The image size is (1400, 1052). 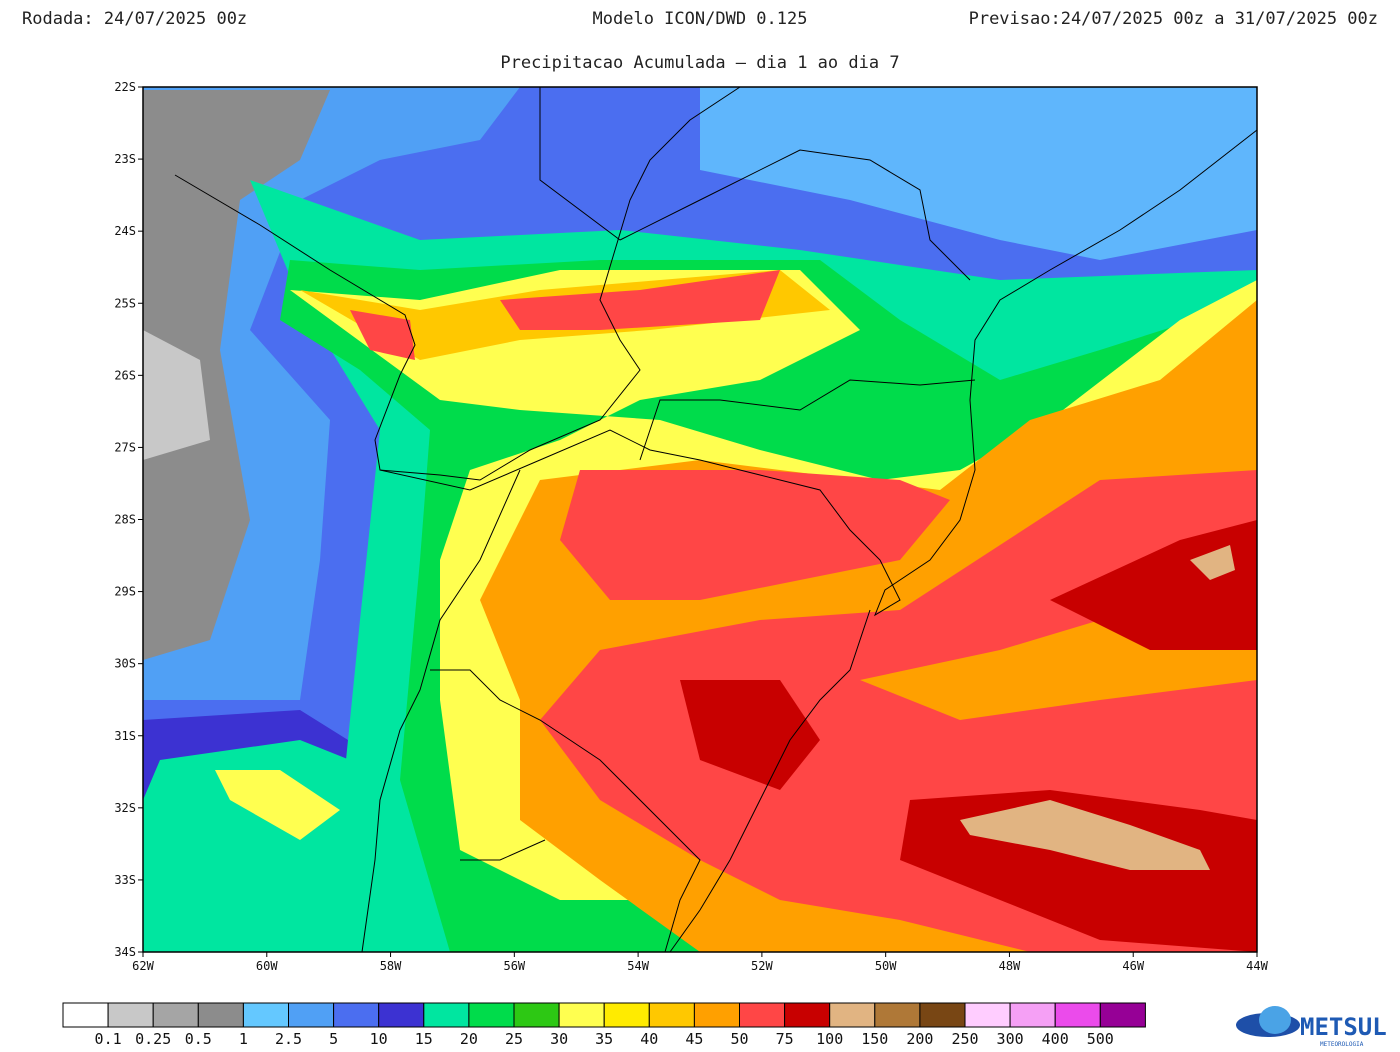 What do you see at coordinates (125, 736) in the screenshot?
I see `lat-label: 31S` at bounding box center [125, 736].